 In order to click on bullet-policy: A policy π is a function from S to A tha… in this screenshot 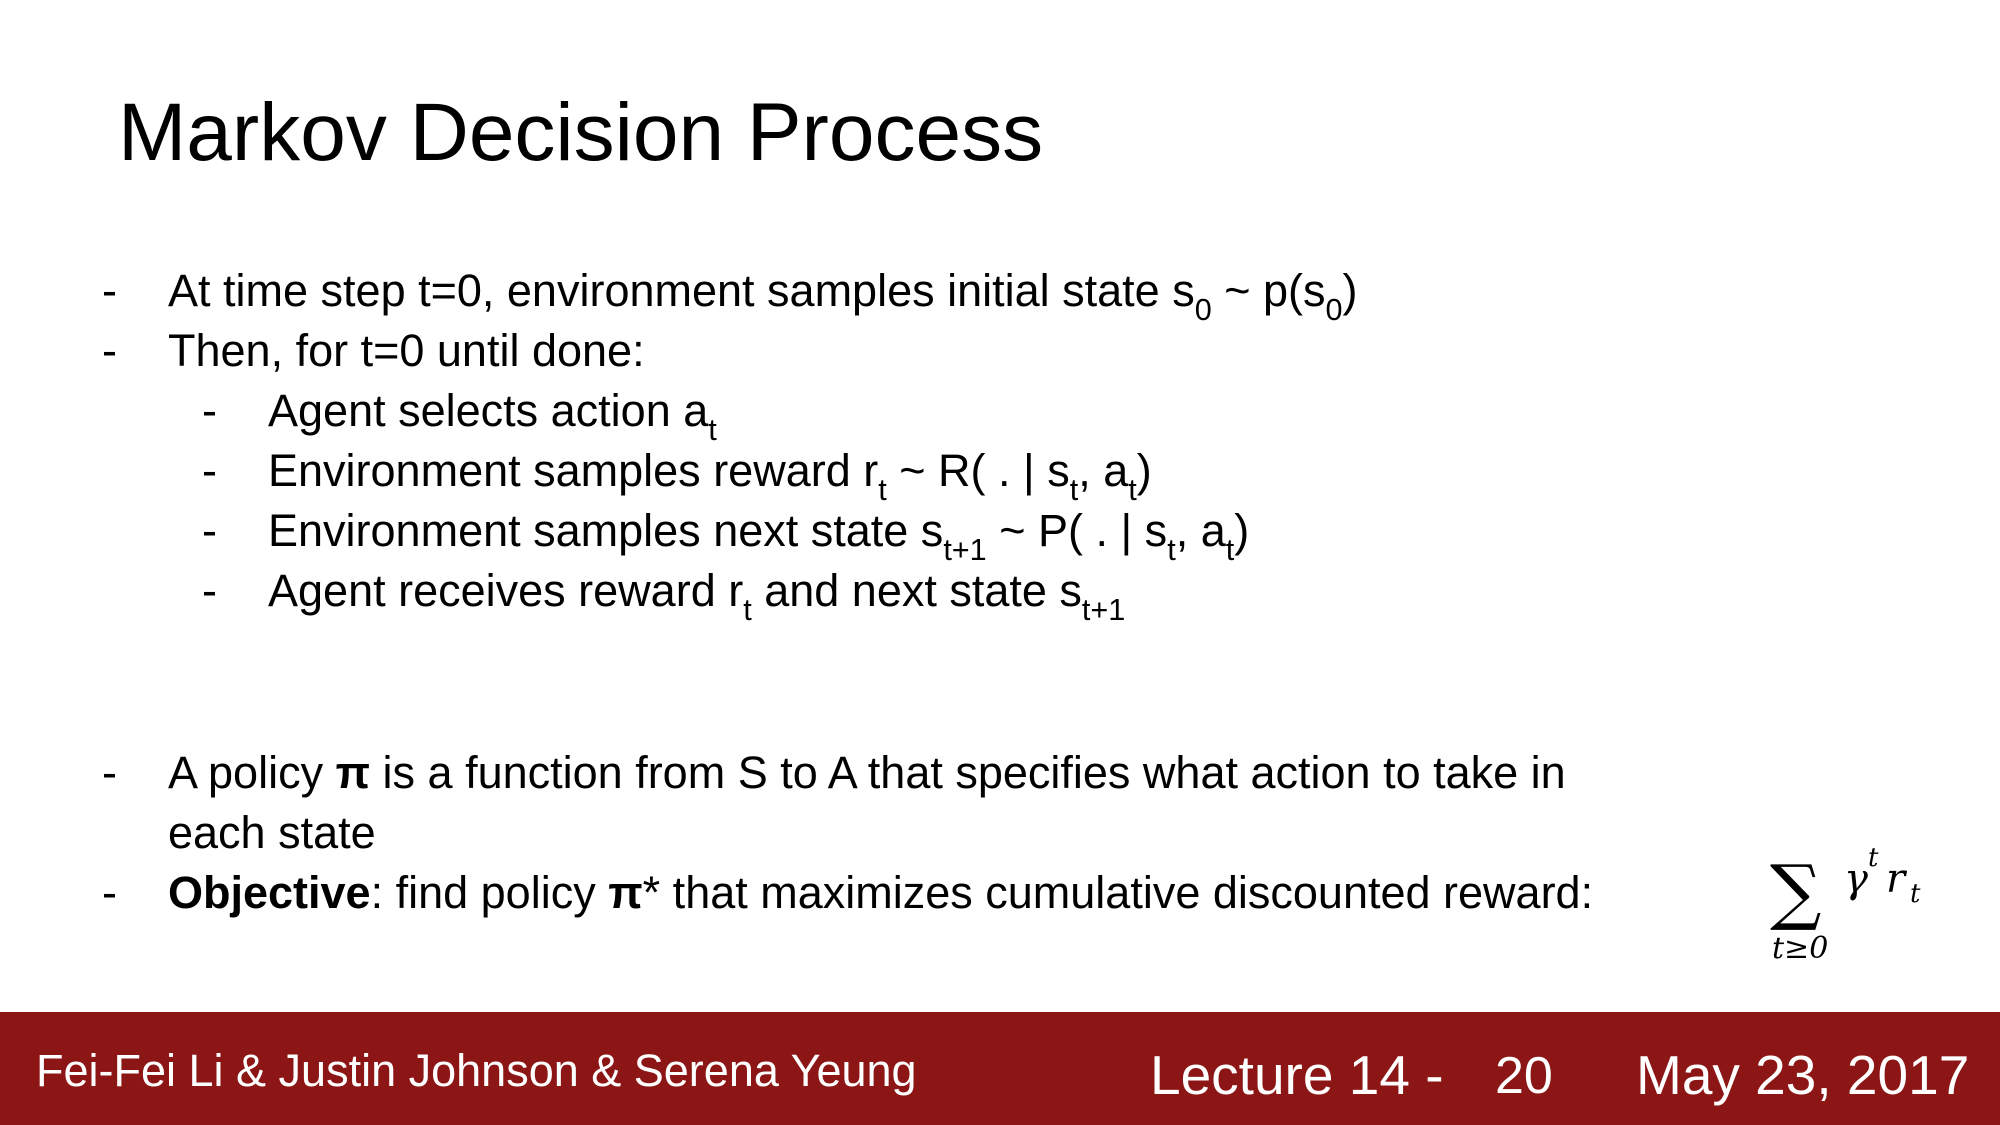, I will do `click(867, 772)`.